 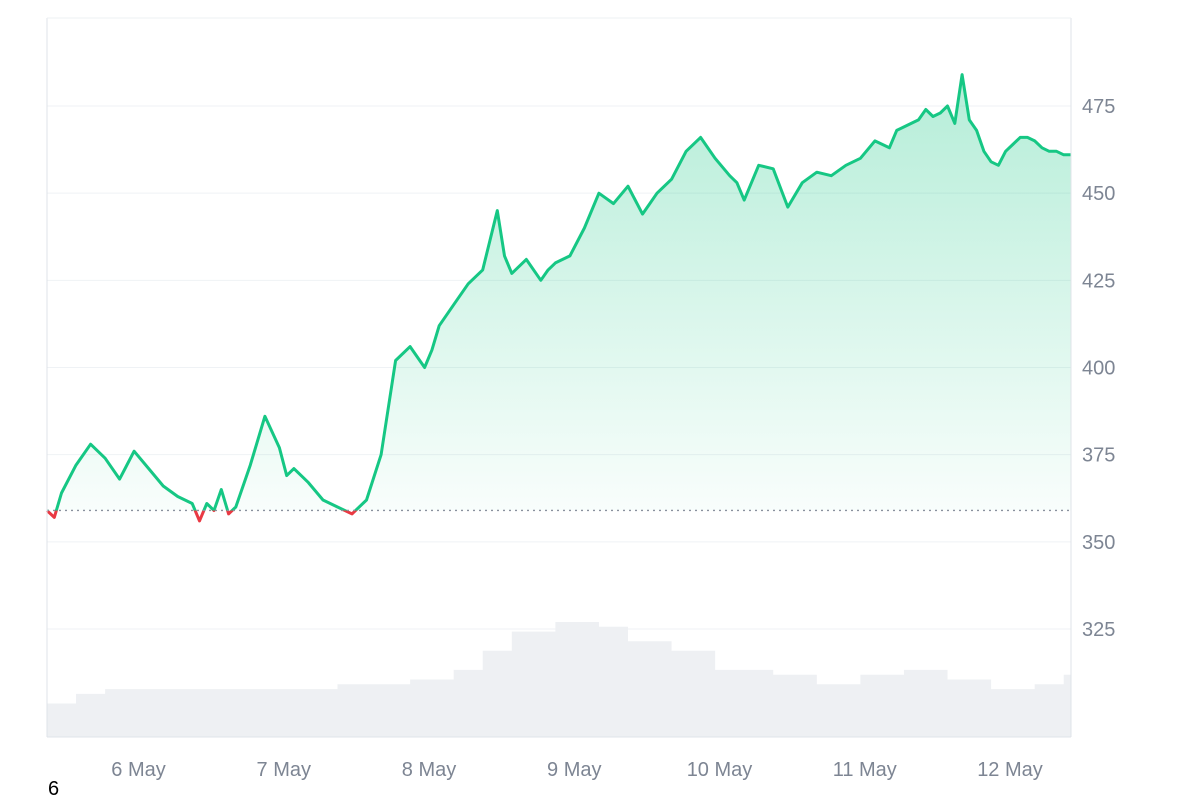 I want to click on x-tick-label: 10 May, so click(x=720, y=770).